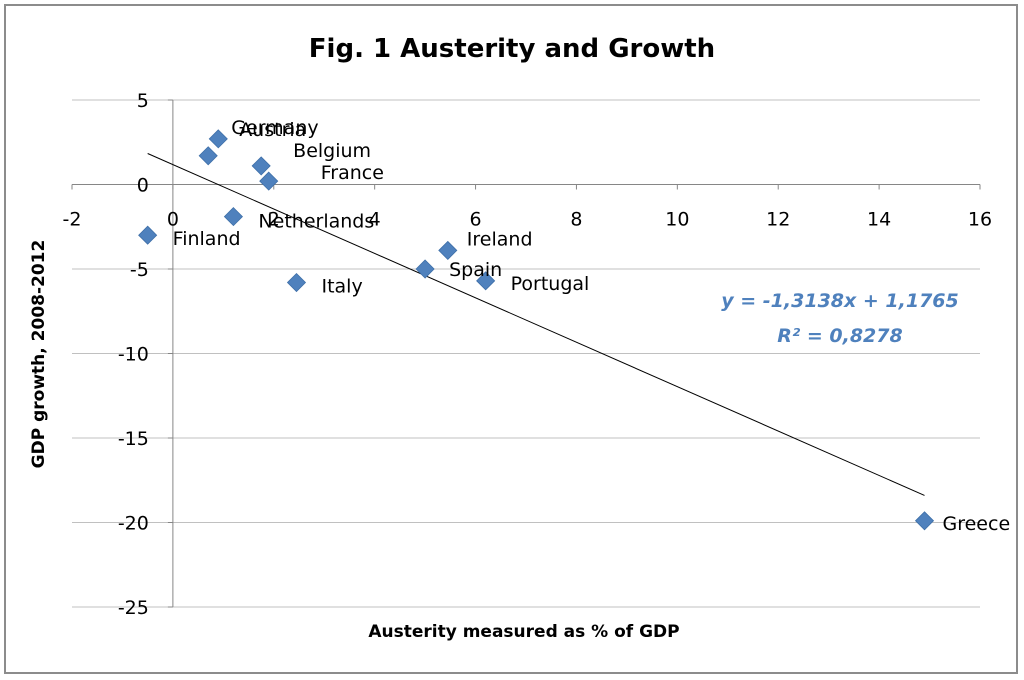 The height and width of the screenshot is (680, 1024). Describe the element at coordinates (839, 336) in the screenshot. I see `trendline-r-squared: R² = 0,8278` at that location.